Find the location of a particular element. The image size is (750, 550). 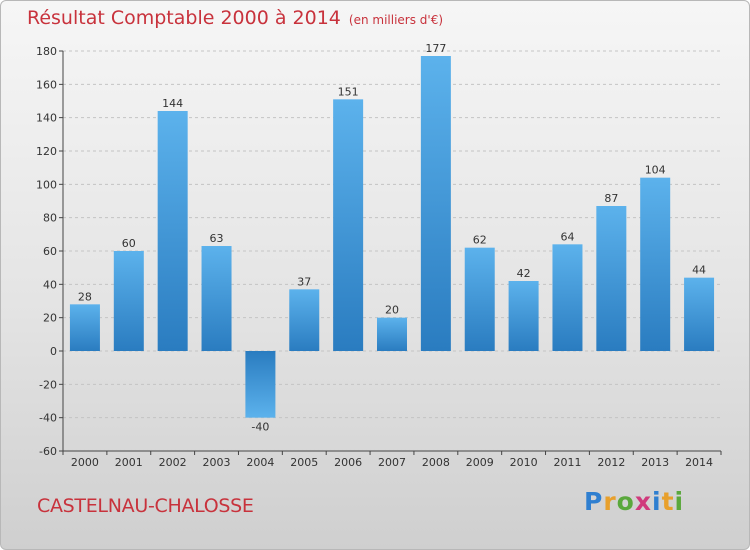

x-tick-label: 2009 is located at coordinates (480, 462).